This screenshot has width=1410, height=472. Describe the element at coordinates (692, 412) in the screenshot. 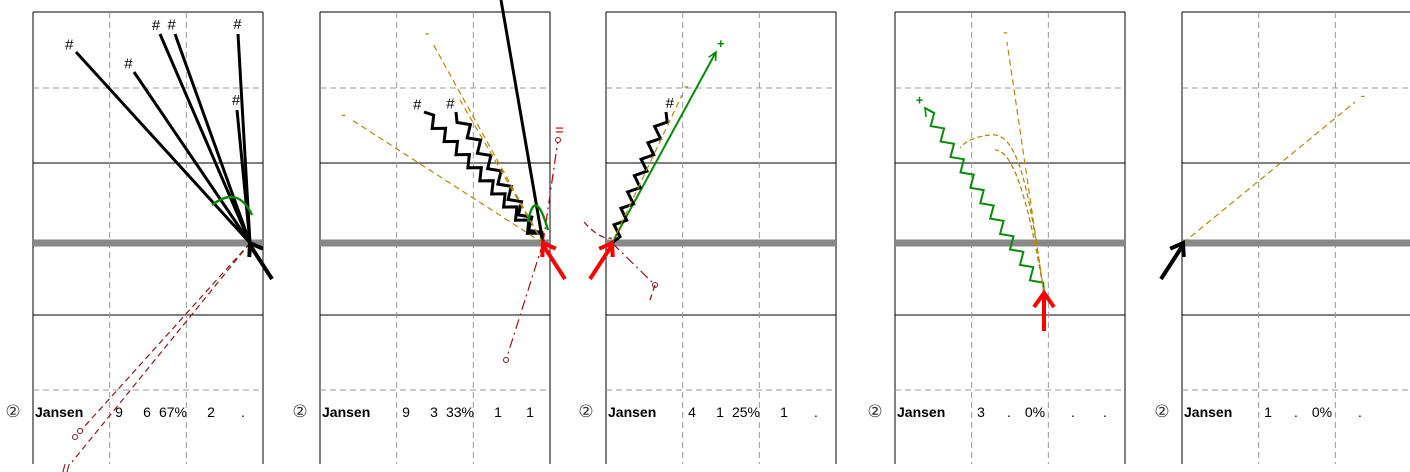

I see `stat-value-1: 4` at that location.